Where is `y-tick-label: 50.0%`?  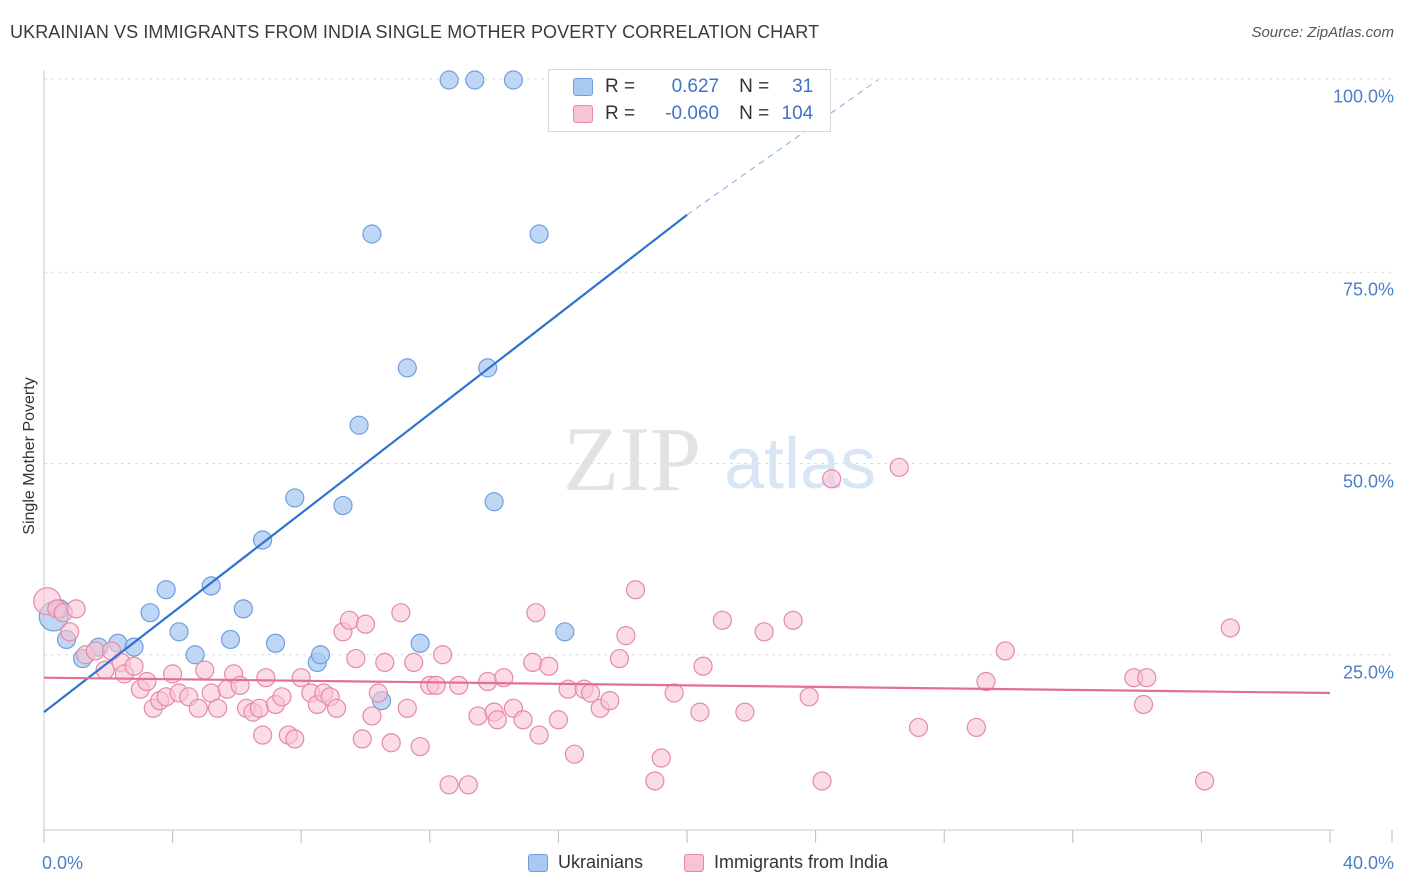 y-tick-label: 50.0% is located at coordinates (1368, 481).